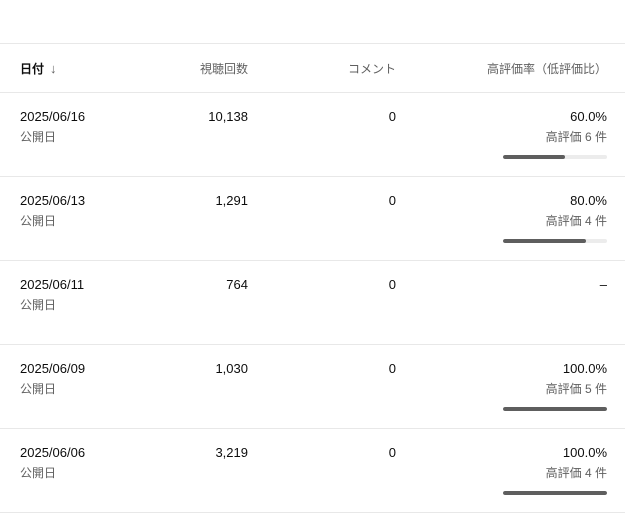  Describe the element at coordinates (510, 134) in the screenshot. I see `rating-cell: 60.0% 高評価 6 件` at that location.